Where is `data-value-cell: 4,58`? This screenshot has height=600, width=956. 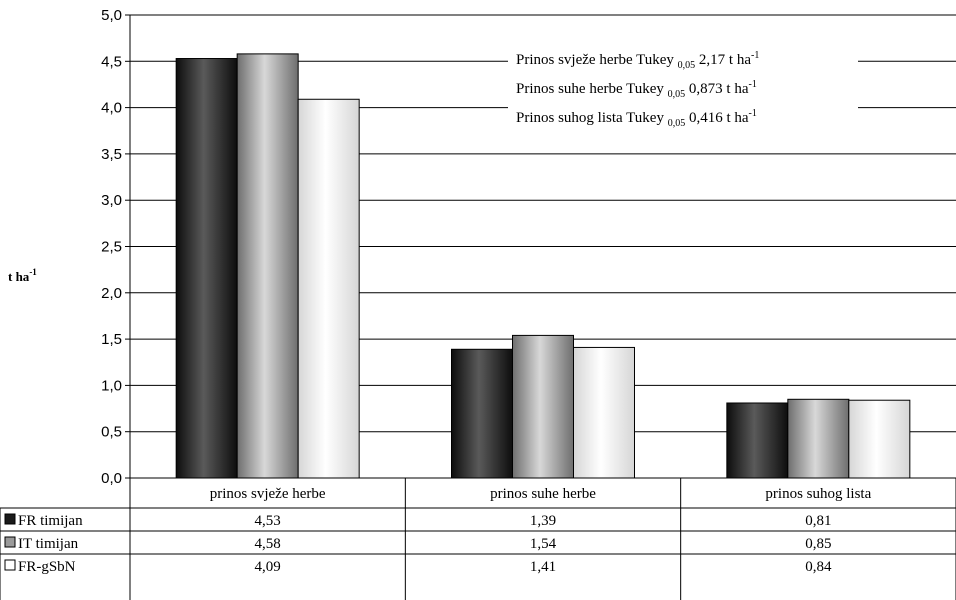
data-value-cell: 4,58 is located at coordinates (268, 544).